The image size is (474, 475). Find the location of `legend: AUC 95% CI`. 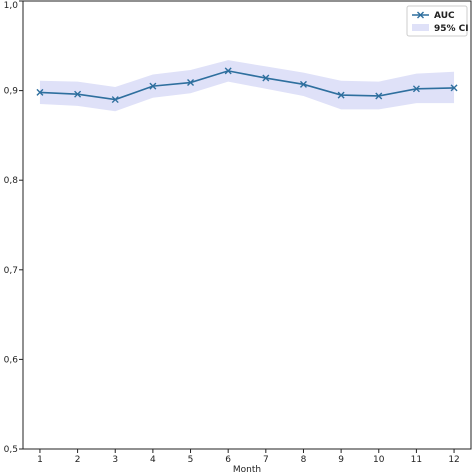

legend: AUC 95% CI is located at coordinates (437, 21).